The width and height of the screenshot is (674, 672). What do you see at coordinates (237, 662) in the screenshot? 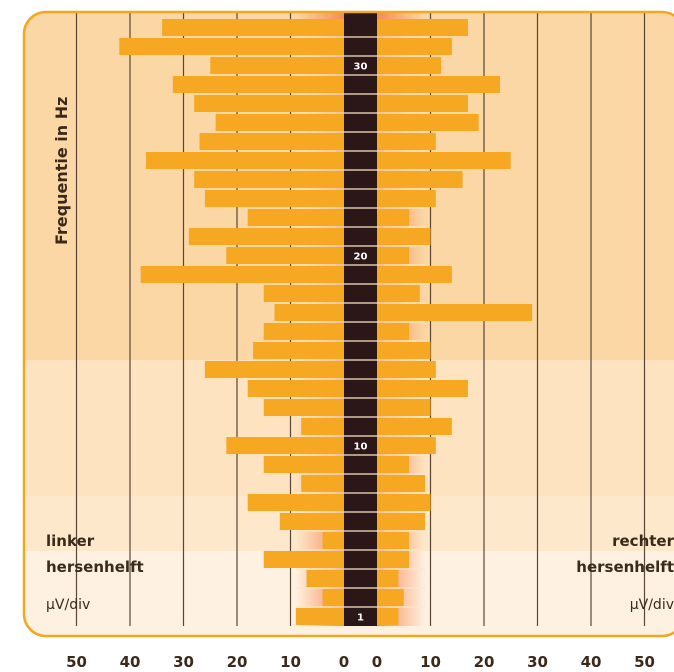
I see `x-tick-left-20: 20` at bounding box center [237, 662].